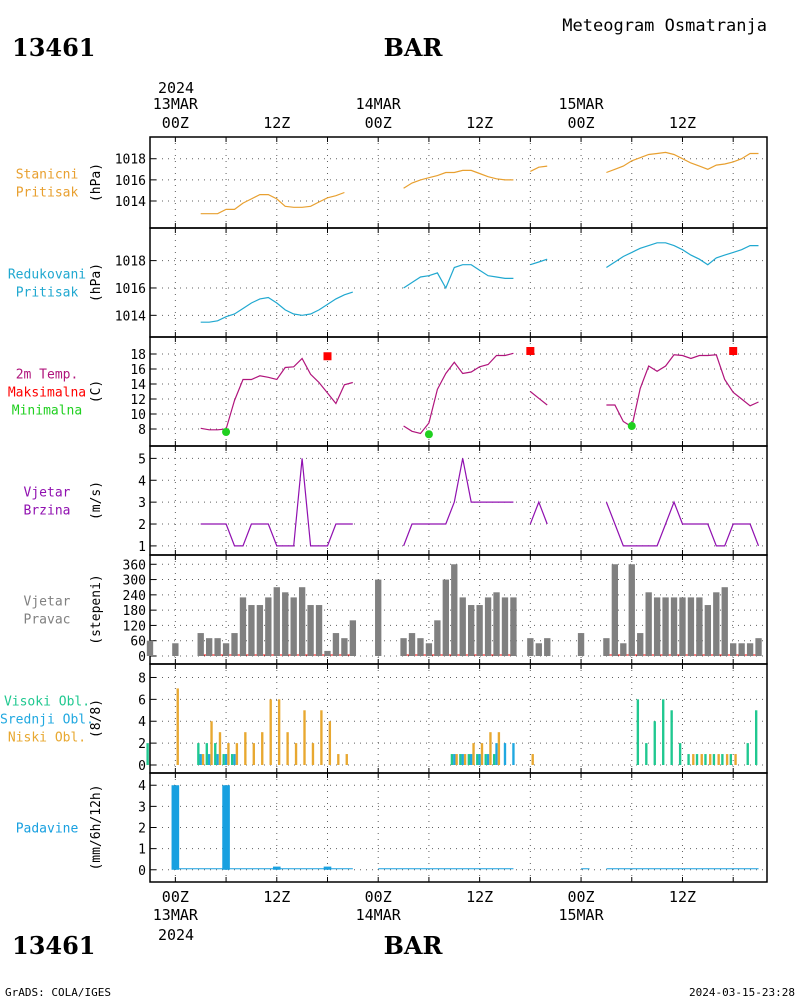  What do you see at coordinates (47, 411) in the screenshot?
I see `panel-label-line: Minimalna` at bounding box center [47, 411].